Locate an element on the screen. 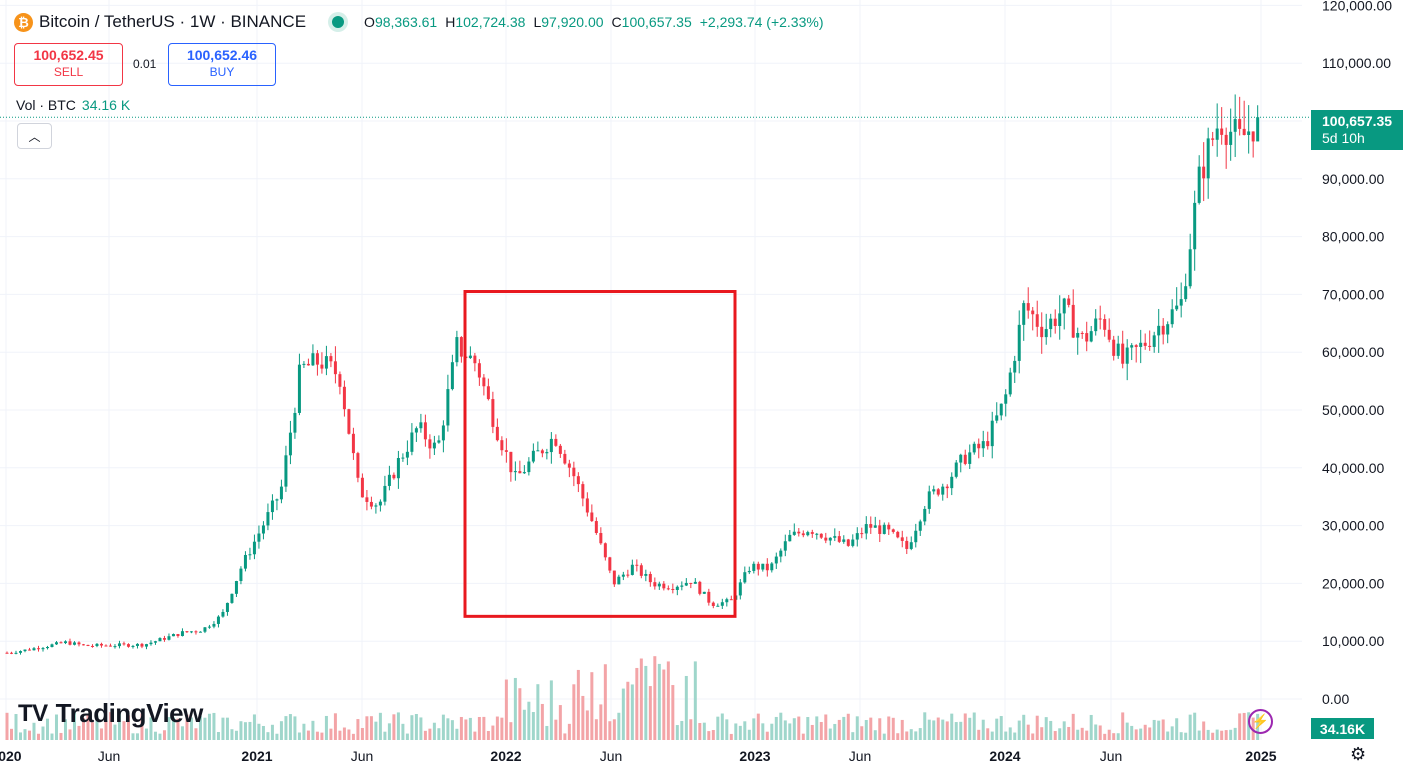 Image resolution: width=1406 pixels, height=770 pixels. collapse-legend-button: ︿ is located at coordinates (34, 136).